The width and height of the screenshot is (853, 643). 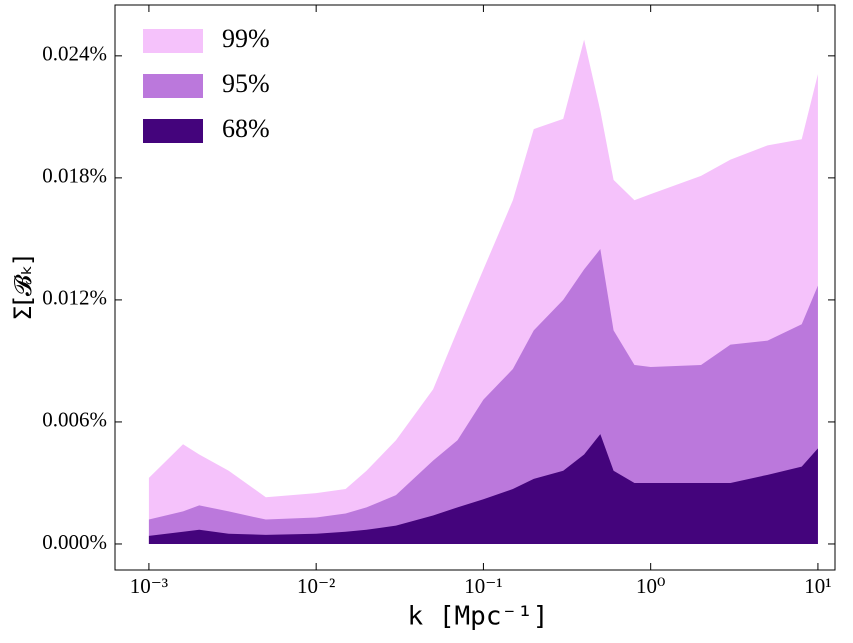 I want to click on x-axis-label: k [Mpc⁻¹], so click(x=478, y=617).